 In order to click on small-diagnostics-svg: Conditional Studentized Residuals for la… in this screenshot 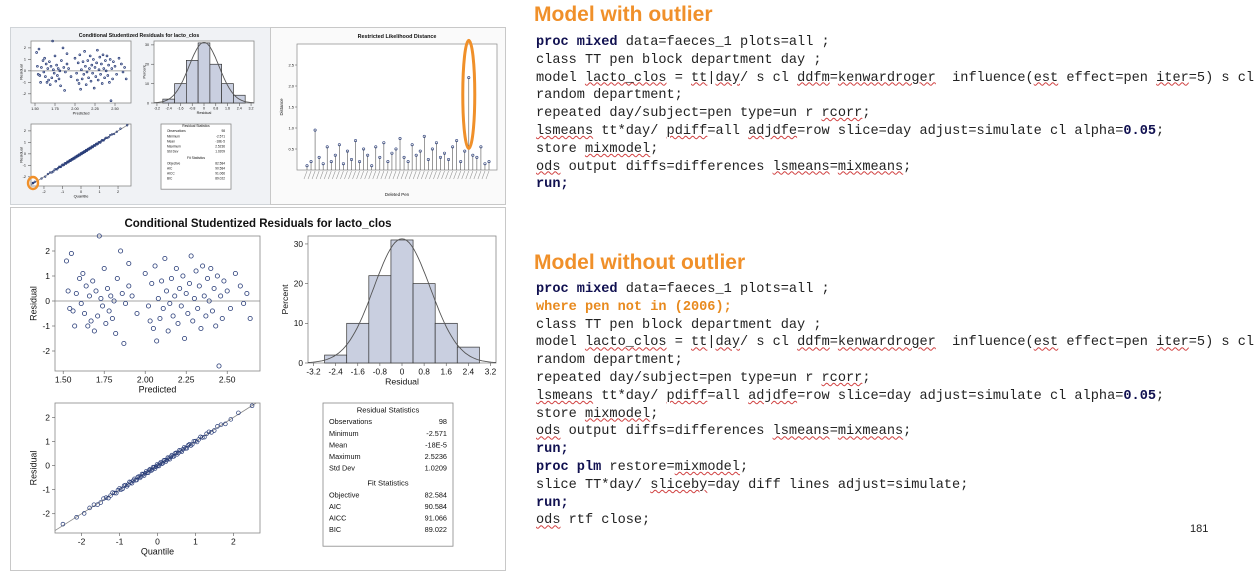, I will do `click(137, 115)`.